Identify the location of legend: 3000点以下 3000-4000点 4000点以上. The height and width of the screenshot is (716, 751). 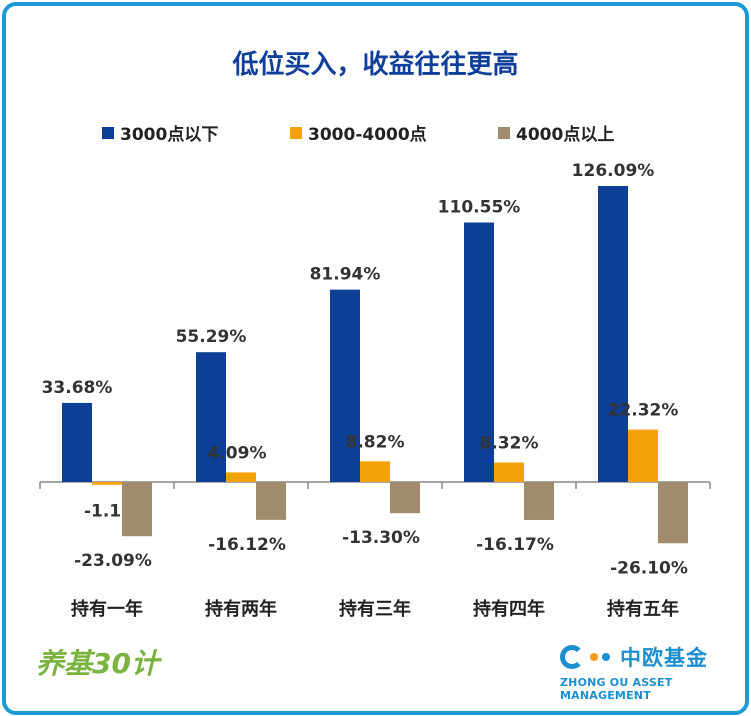
(375, 132).